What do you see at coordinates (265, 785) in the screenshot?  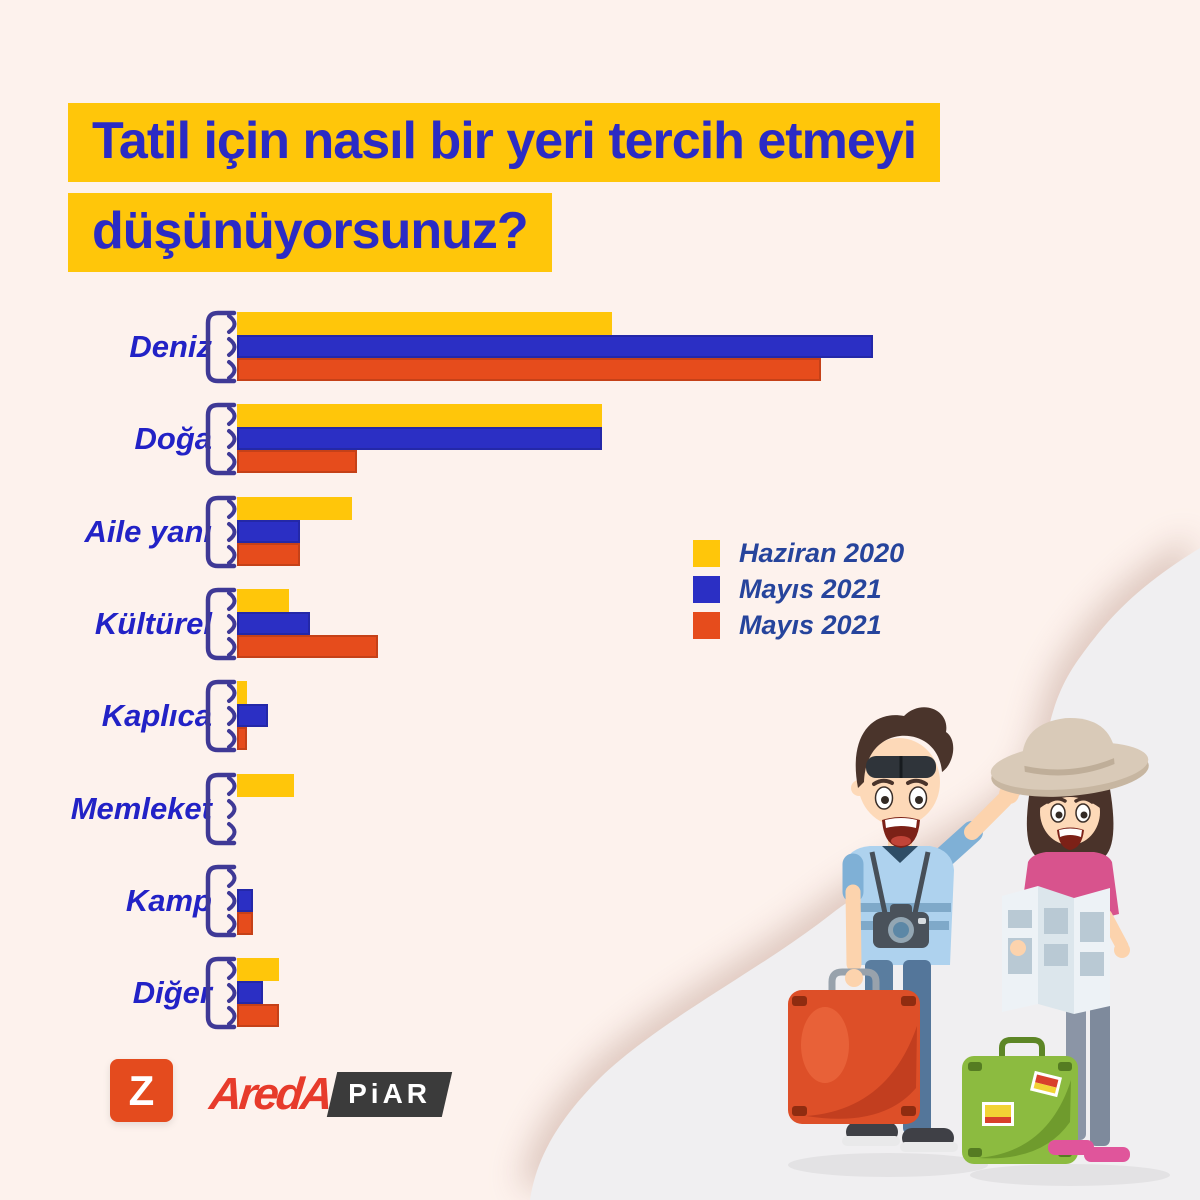 I see `bar-haziran-2020-memleket` at bounding box center [265, 785].